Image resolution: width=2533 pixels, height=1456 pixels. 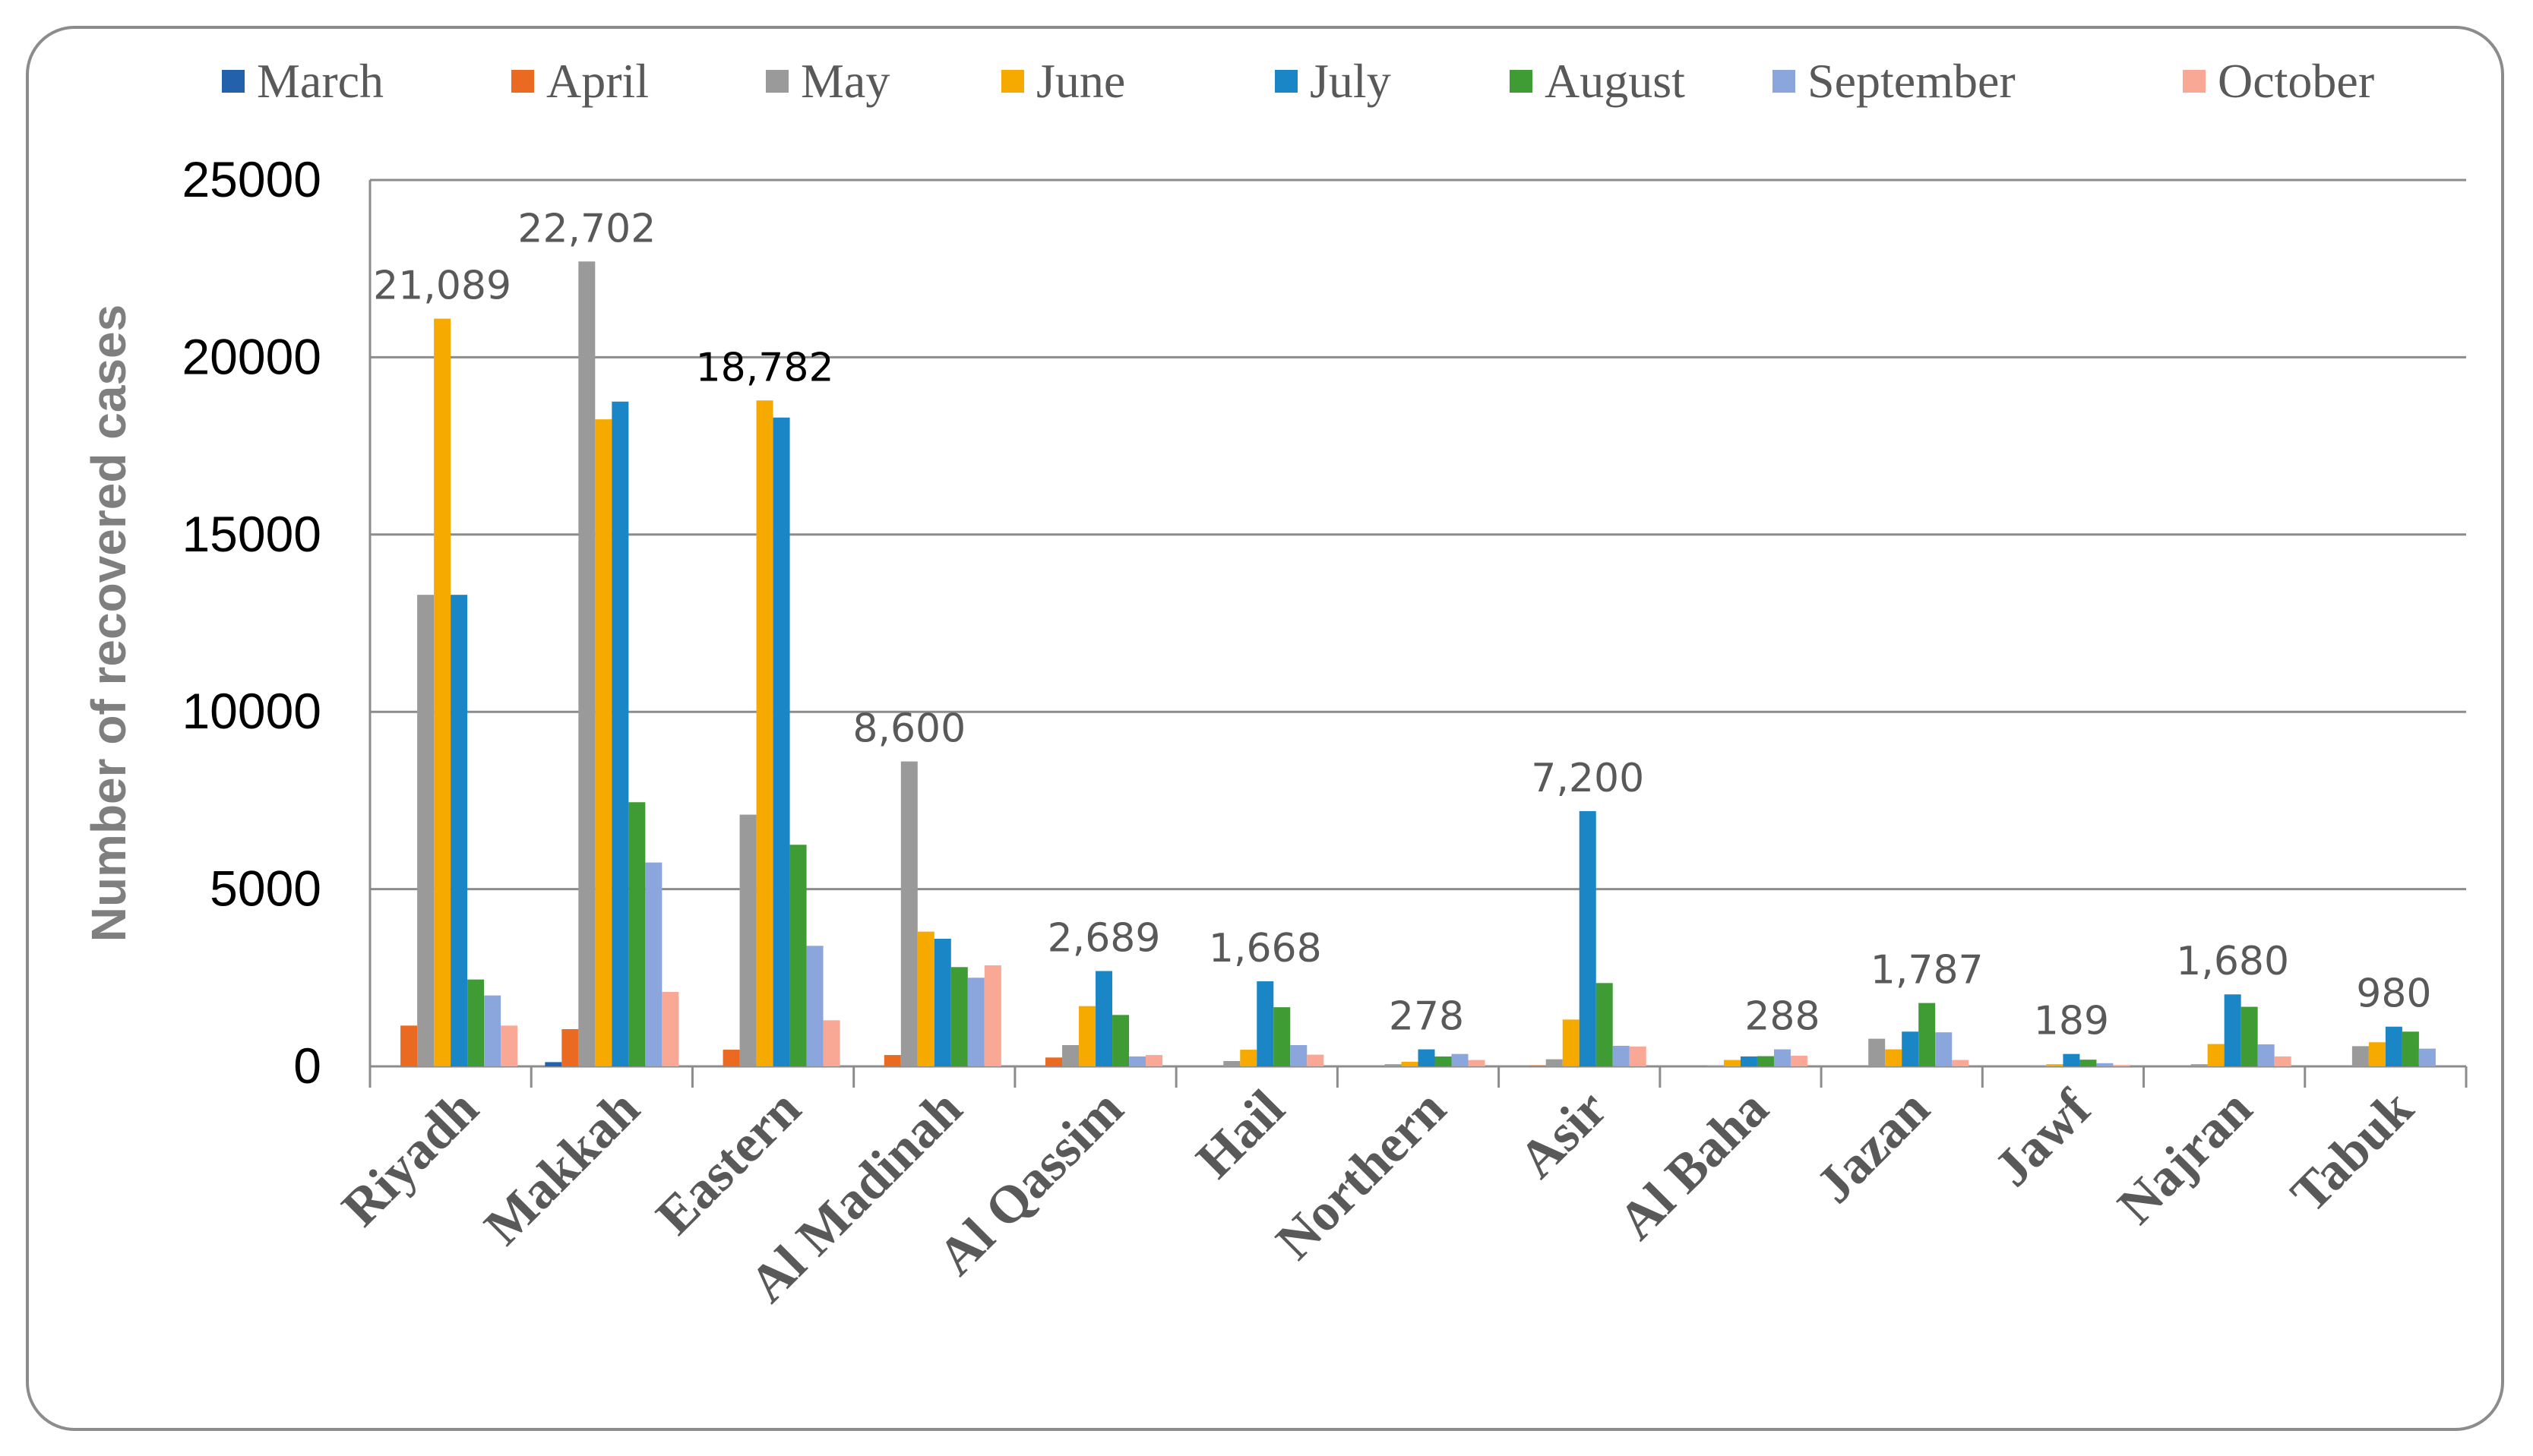 I want to click on bar-june-al-madinah, so click(x=925, y=998).